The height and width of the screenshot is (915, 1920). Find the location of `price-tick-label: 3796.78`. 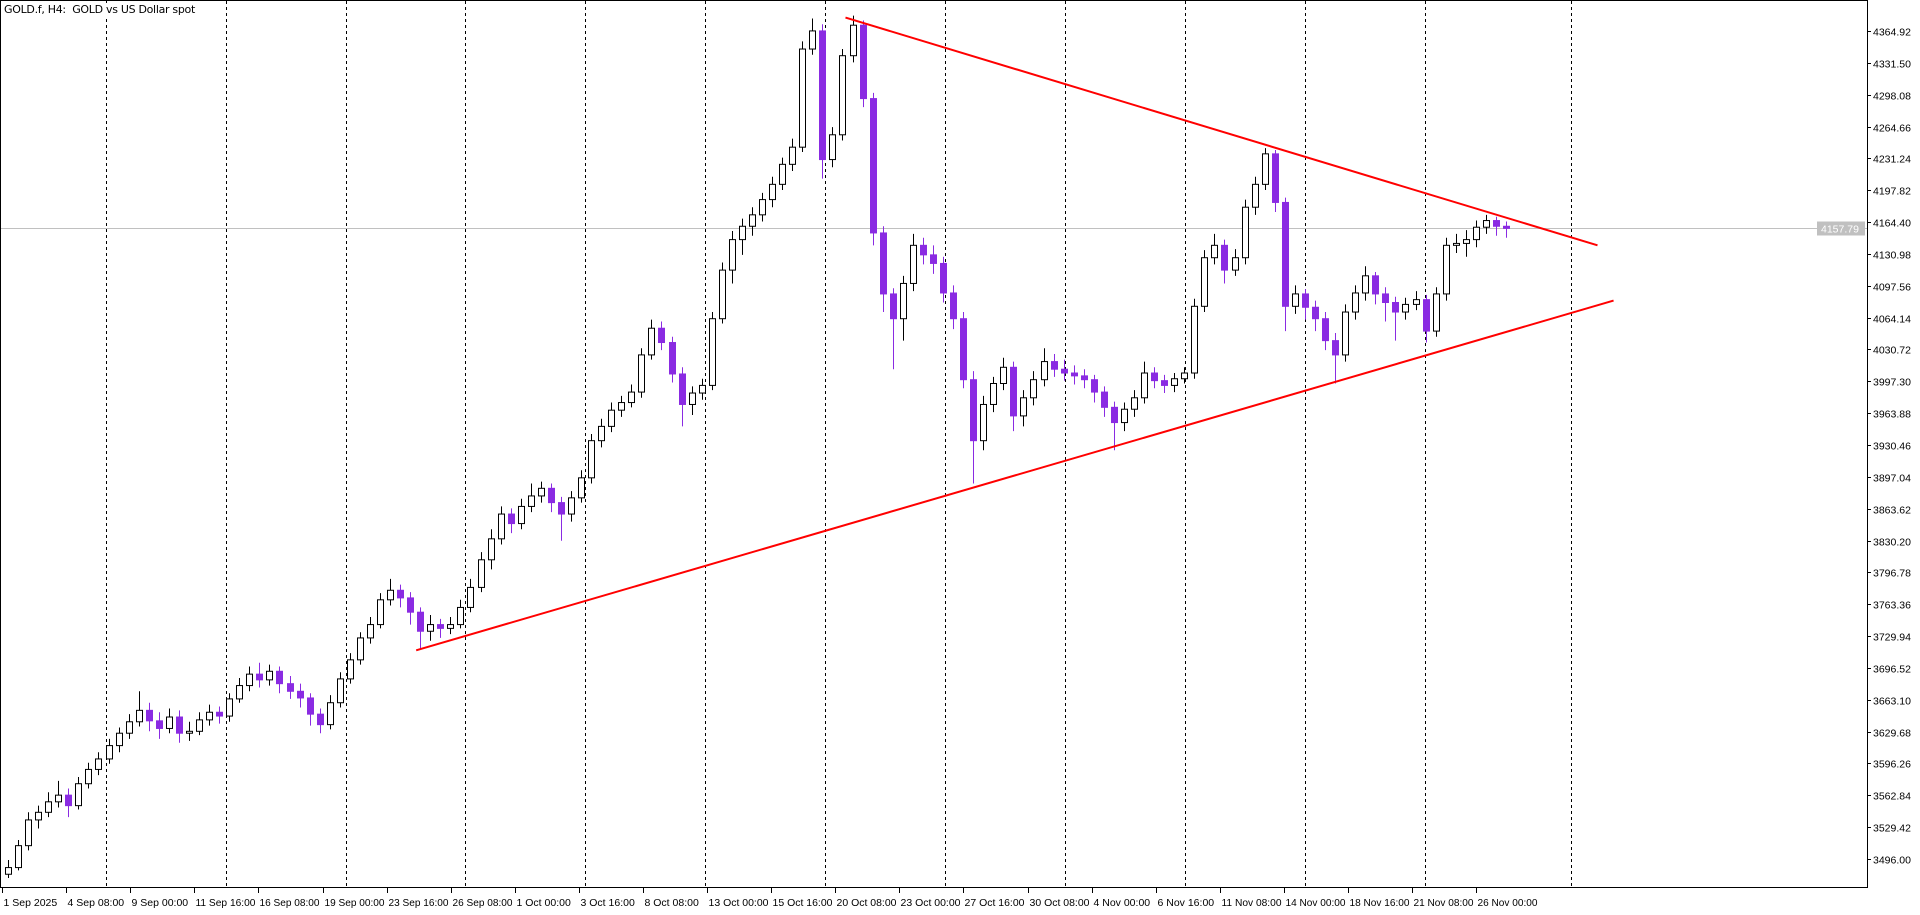

price-tick-label: 3796.78 is located at coordinates (1892, 574).